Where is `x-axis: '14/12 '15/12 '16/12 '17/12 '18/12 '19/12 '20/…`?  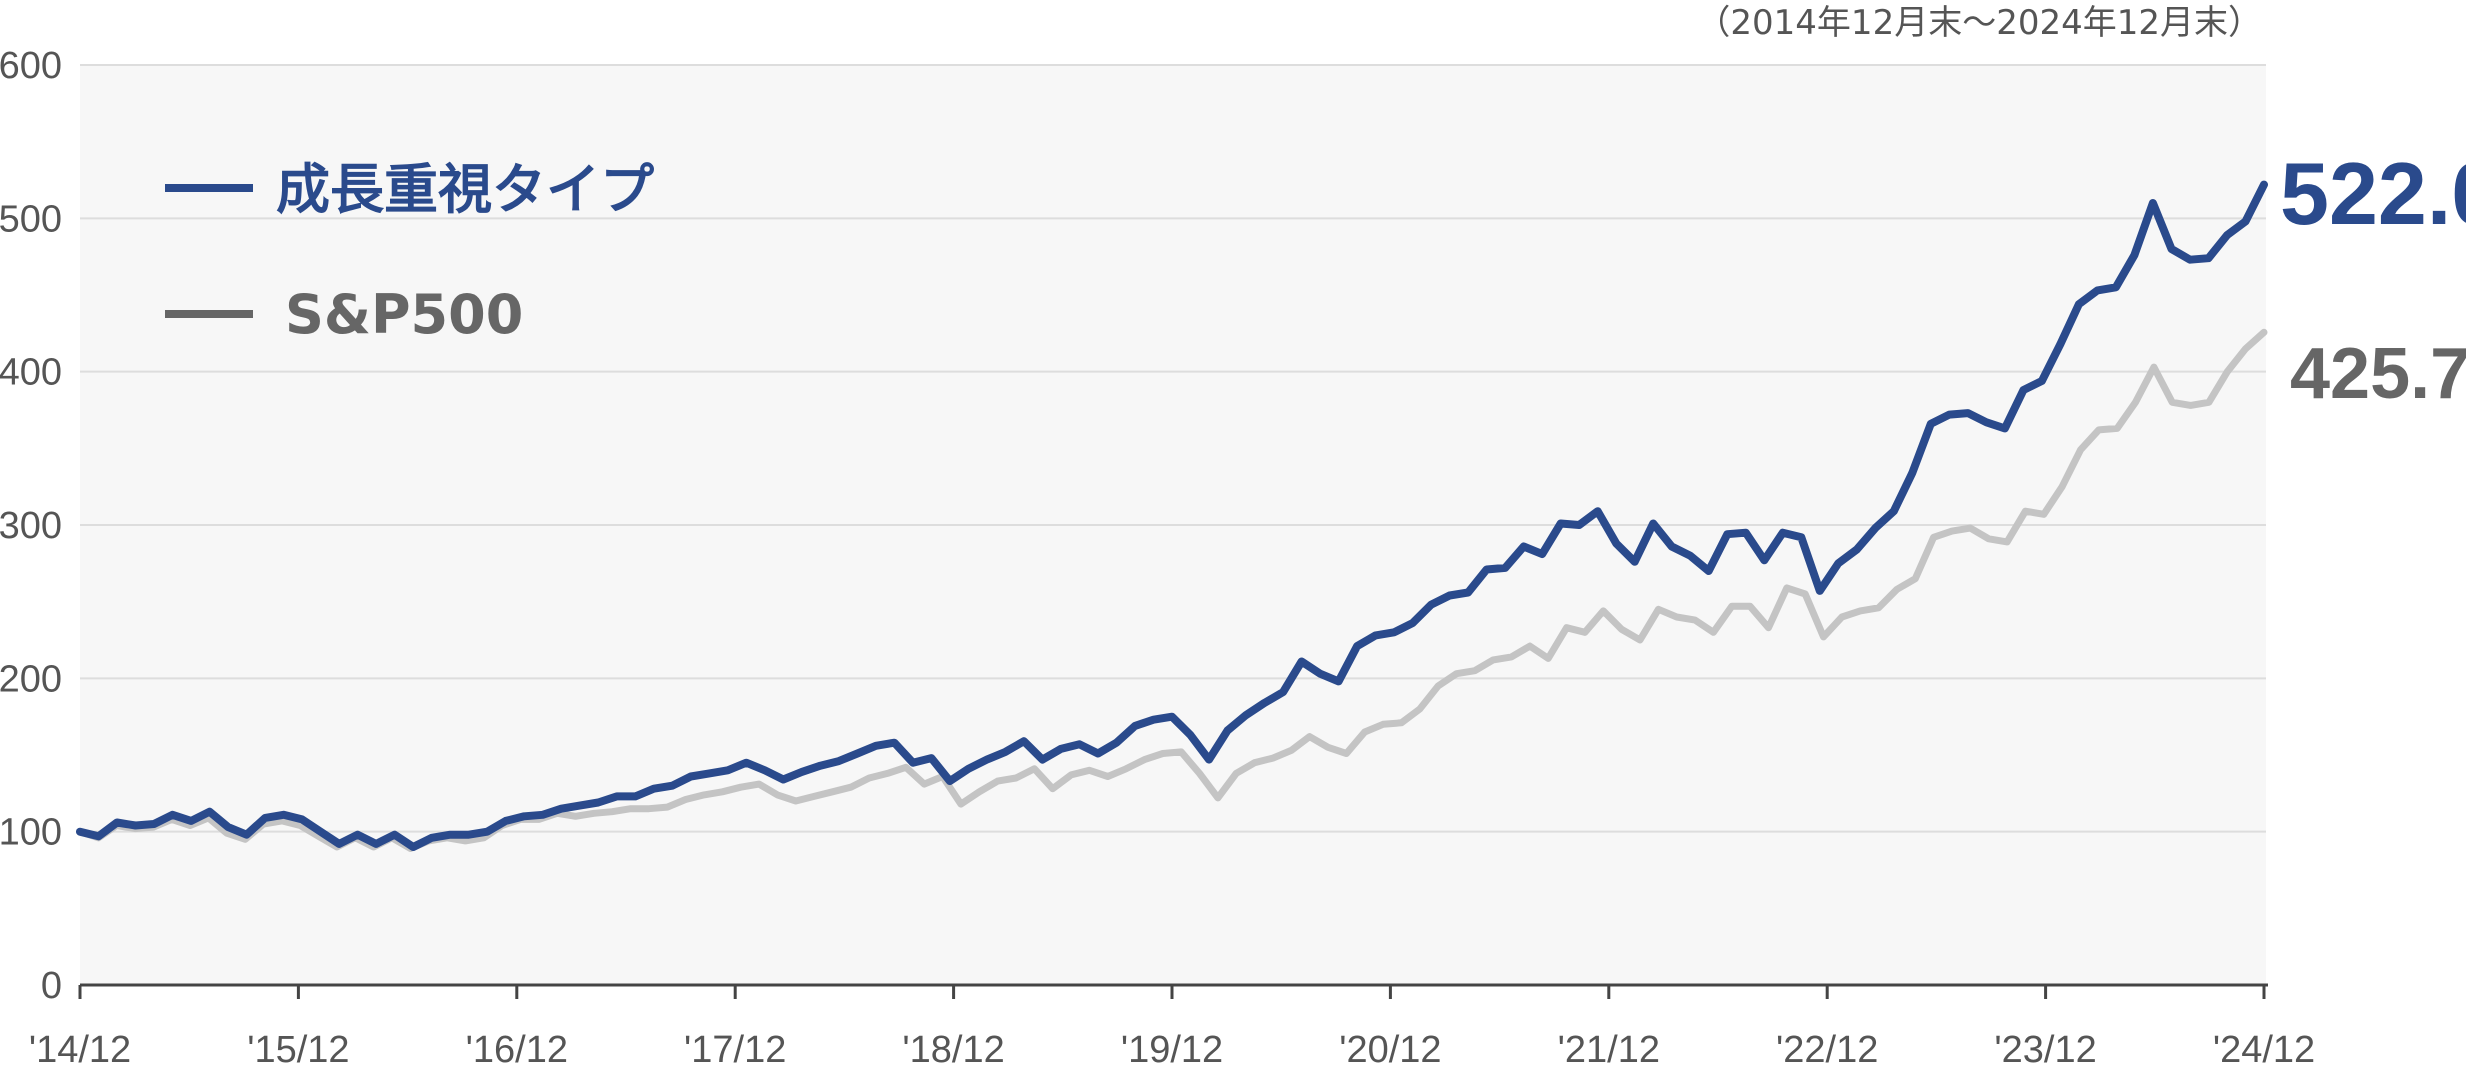 x-axis: '14/12 '15/12 '16/12 '17/12 '18/12 '19/12 '20/… is located at coordinates (1172, 1026).